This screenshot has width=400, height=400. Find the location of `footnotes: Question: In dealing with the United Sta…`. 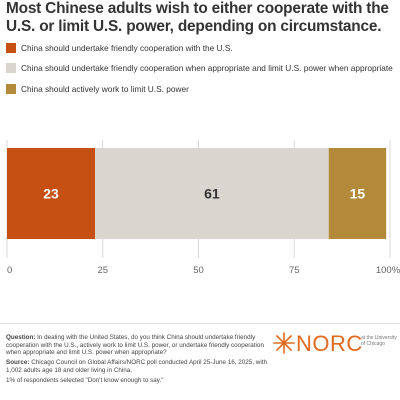

footnotes: Question: In dealing with the United Sta… is located at coordinates (137, 360).